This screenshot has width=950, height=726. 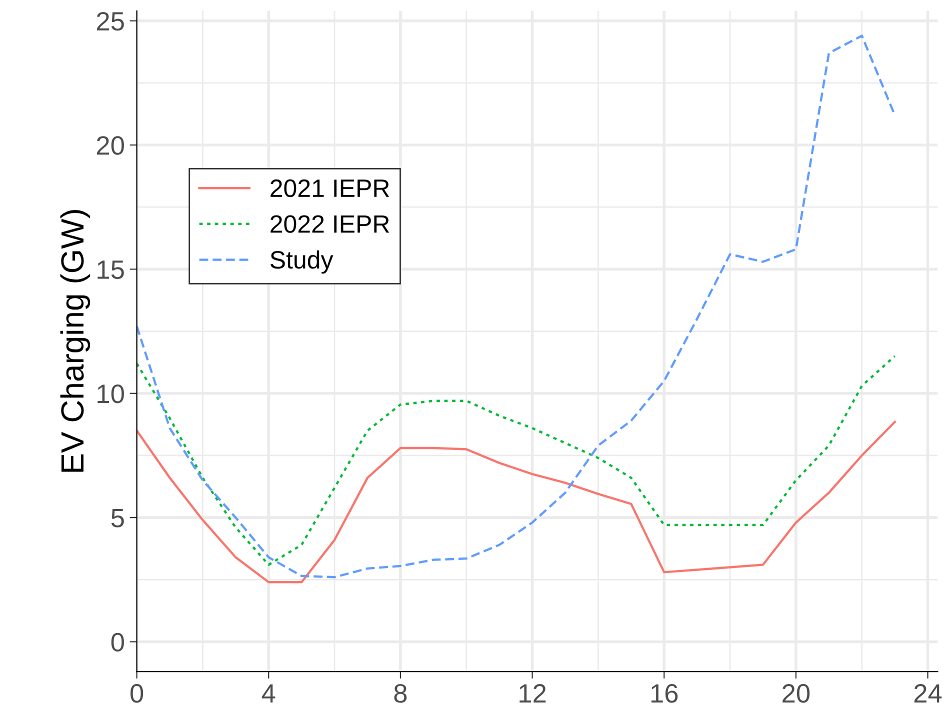 I want to click on y-tick-label: 25, so click(x=110, y=21).